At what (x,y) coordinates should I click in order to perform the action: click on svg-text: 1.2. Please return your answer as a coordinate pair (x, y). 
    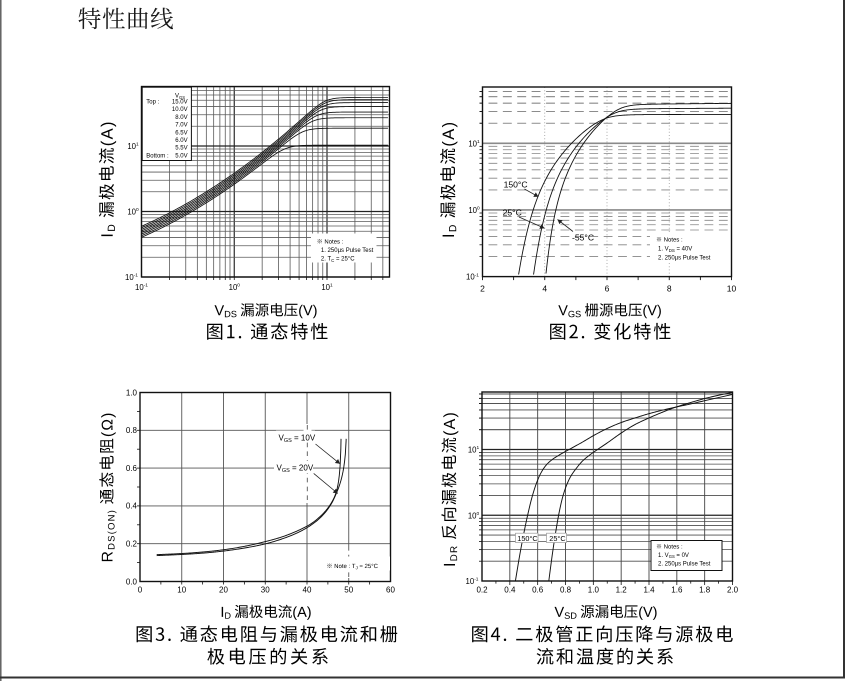
    Looking at the image, I should click on (622, 590).